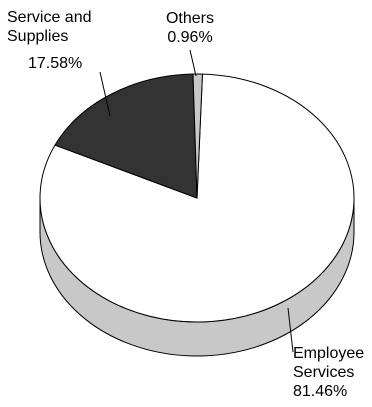 This screenshot has height=407, width=372. Describe the element at coordinates (190, 18) in the screenshot. I see `slice-name-line: Others` at that location.